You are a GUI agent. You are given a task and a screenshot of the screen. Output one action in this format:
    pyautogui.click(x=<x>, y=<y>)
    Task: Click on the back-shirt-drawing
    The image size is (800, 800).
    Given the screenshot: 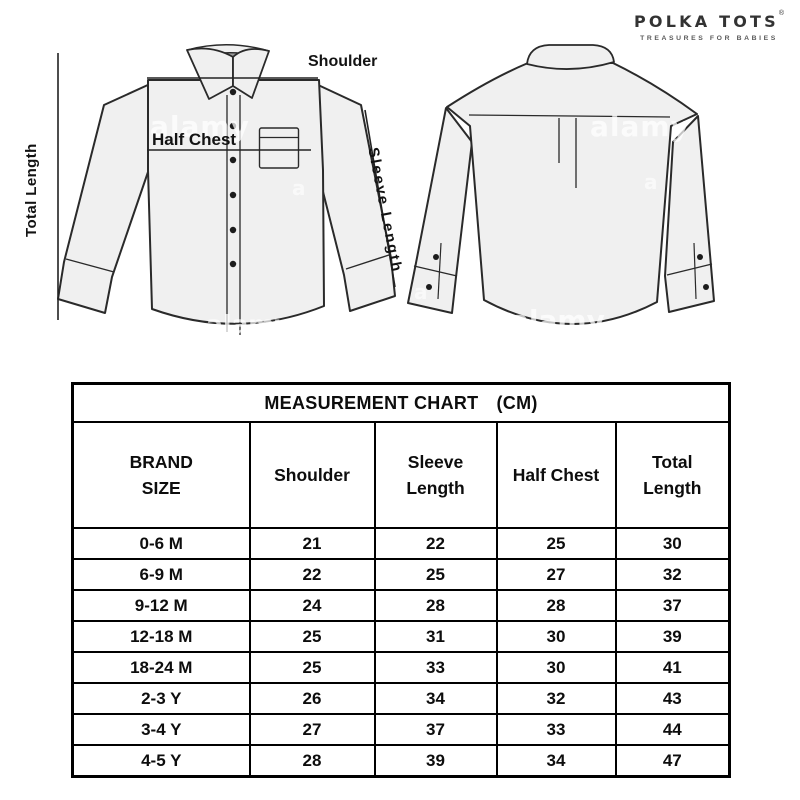 What is the action you would take?
    pyautogui.click(x=561, y=184)
    